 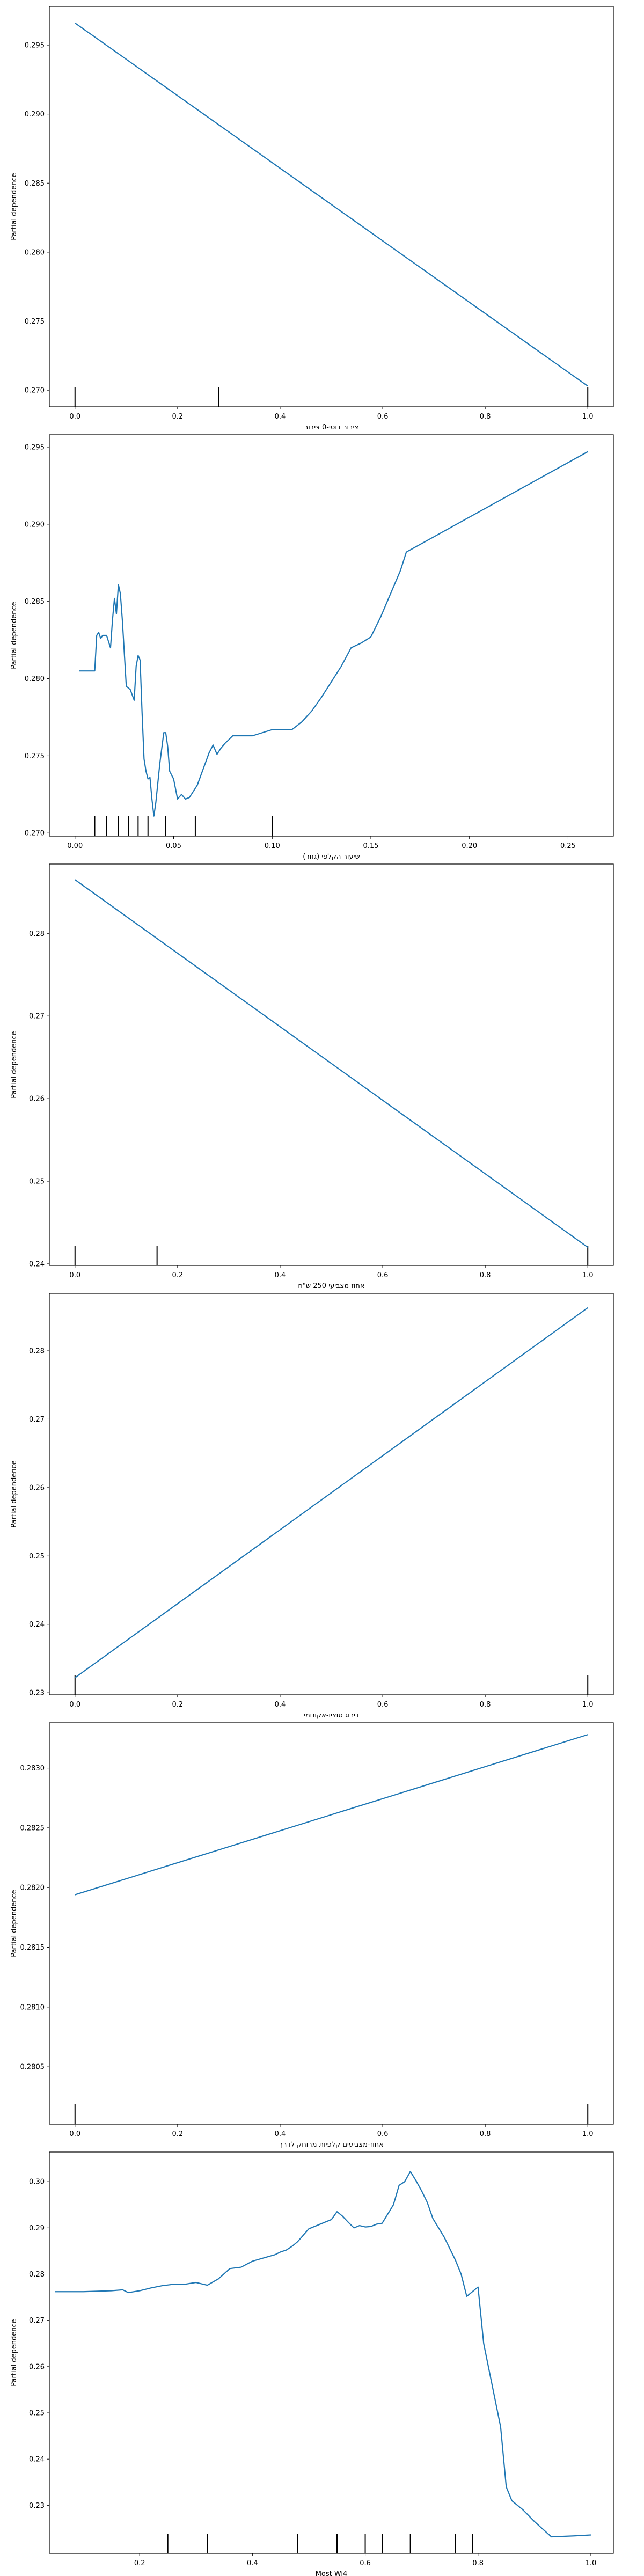 I want to click on y-tick-label: 0.2805, so click(x=32, y=2067).